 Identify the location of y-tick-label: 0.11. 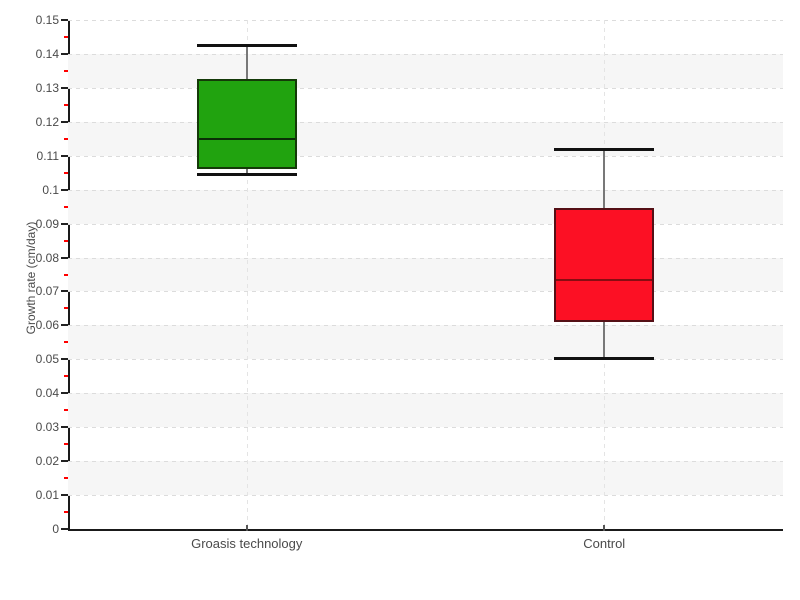
(47, 155).